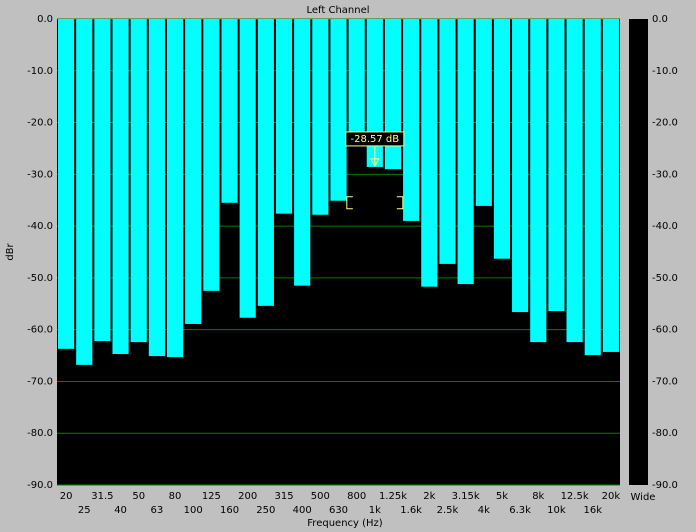 The width and height of the screenshot is (696, 532). I want to click on chart-title: Left Channel, so click(337, 10).